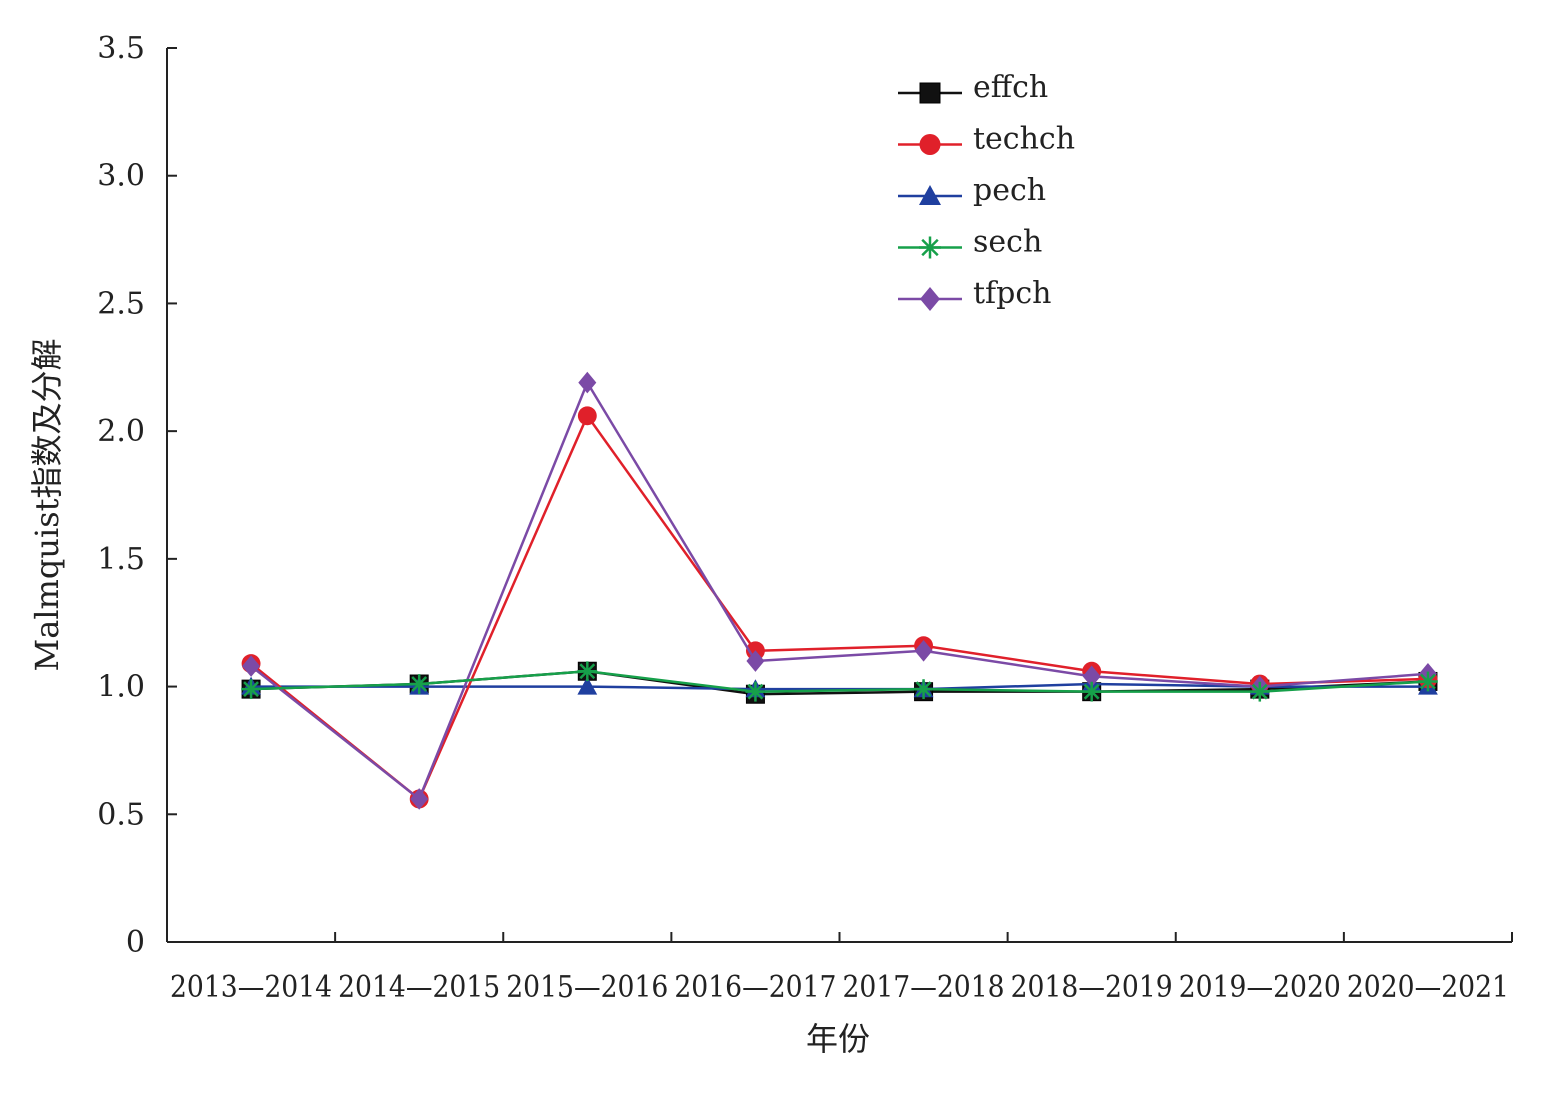  Describe the element at coordinates (1007, 242) in the screenshot. I see `legend-label: sech` at that location.